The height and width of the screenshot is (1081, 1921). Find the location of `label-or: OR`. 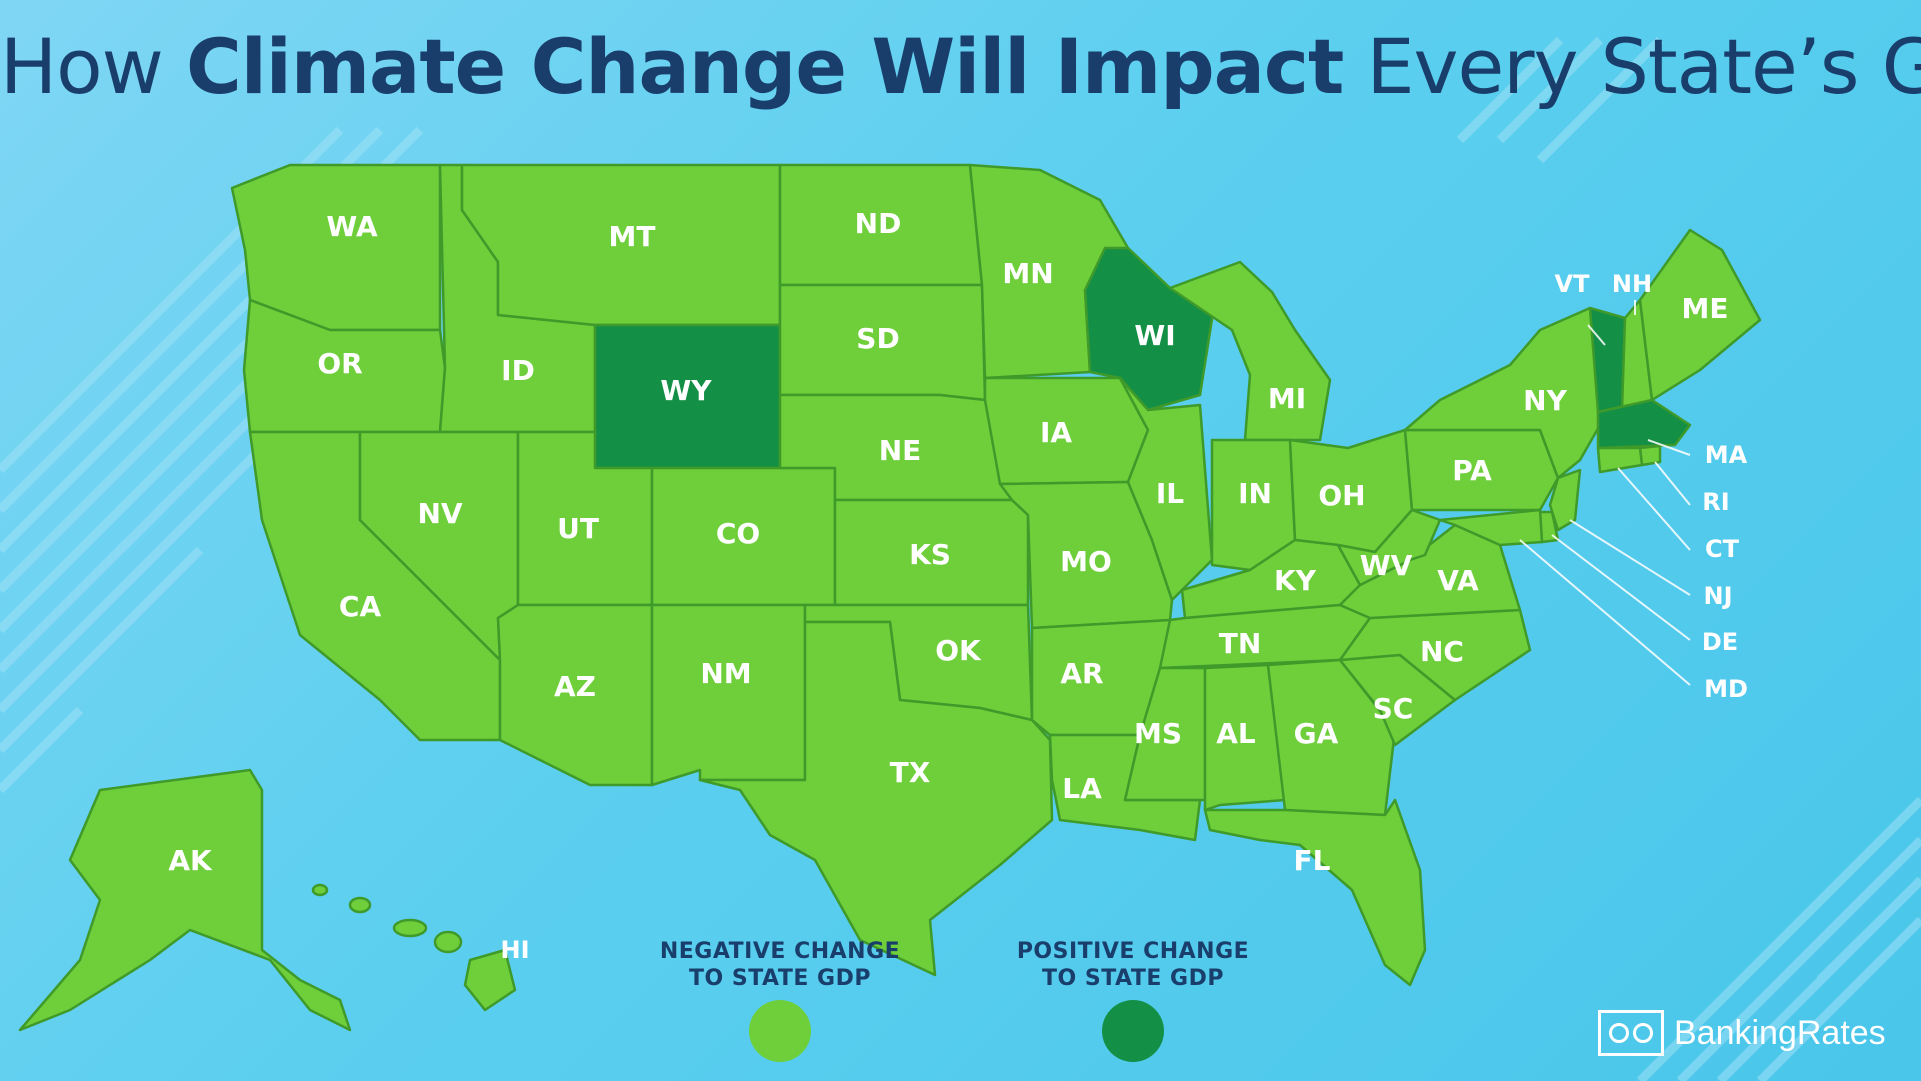

label-or: OR is located at coordinates (339, 363).